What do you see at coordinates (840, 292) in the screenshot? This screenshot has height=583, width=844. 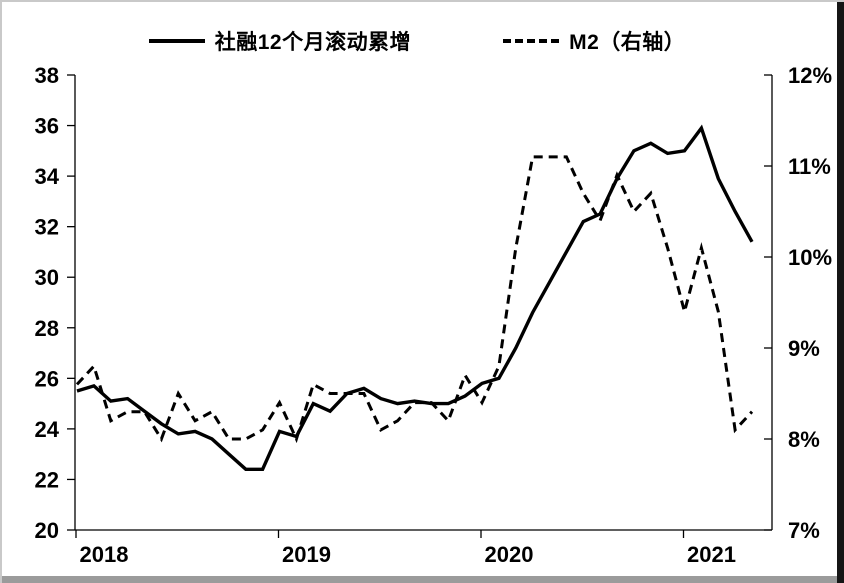 I see `right-border-bar` at bounding box center [840, 292].